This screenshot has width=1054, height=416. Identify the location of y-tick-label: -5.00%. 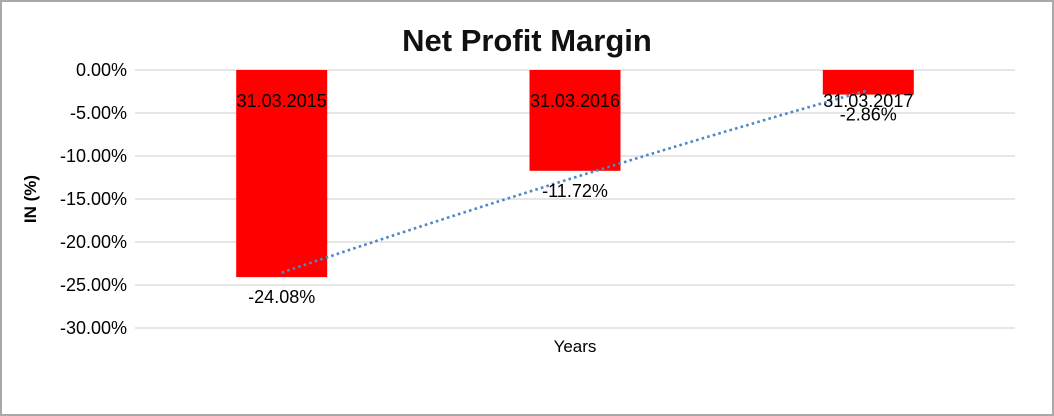
(98, 113).